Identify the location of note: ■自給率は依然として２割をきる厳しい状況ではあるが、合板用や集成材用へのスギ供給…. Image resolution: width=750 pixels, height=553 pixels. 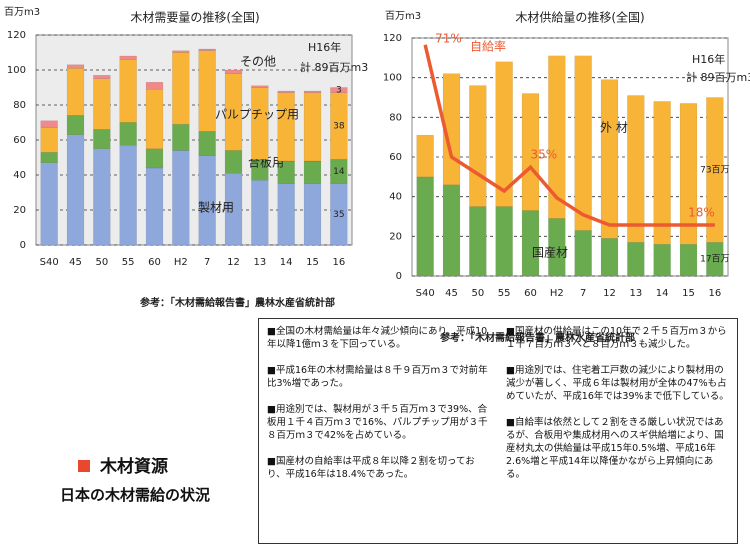
(615, 448).